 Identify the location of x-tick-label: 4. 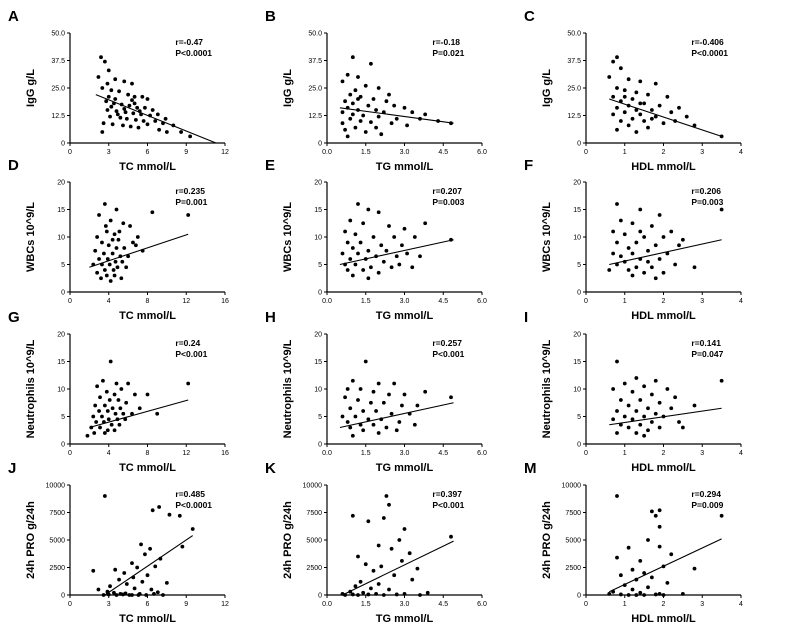
(741, 604).